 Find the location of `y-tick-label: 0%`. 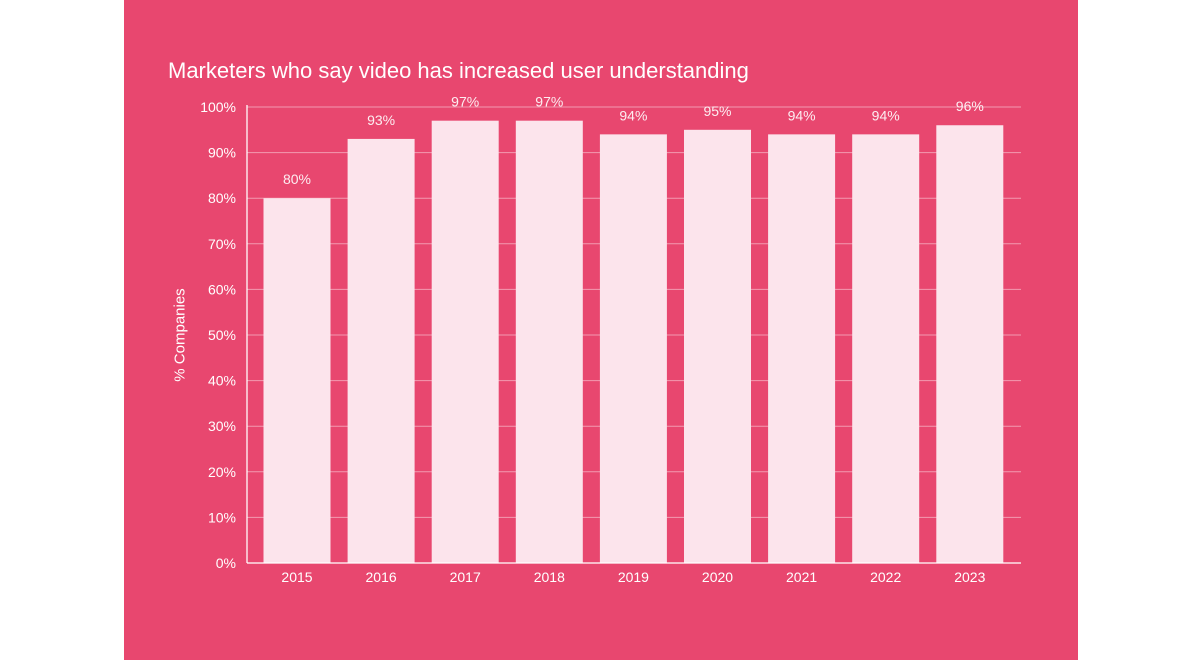

y-tick-label: 0% is located at coordinates (226, 563).